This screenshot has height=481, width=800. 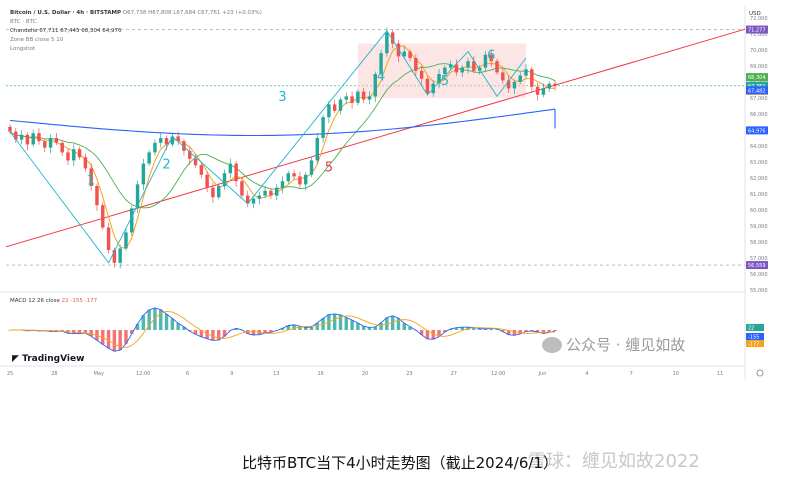 I want to click on x-tick-label: 12:00, so click(x=498, y=374).